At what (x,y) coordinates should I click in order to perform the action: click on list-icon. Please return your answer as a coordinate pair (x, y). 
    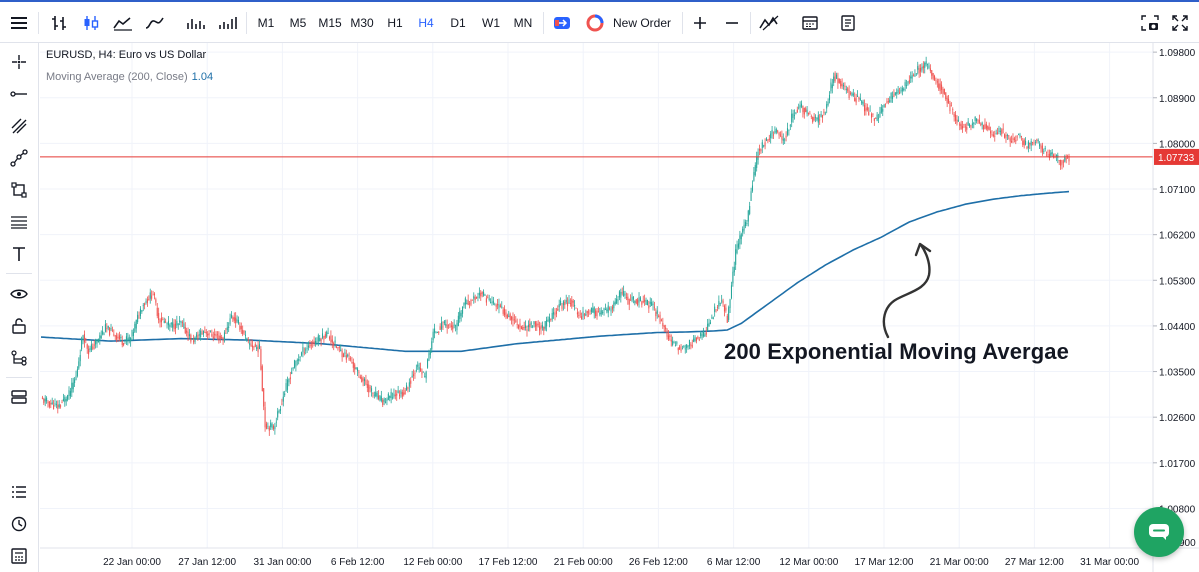
    Looking at the image, I should click on (19, 492).